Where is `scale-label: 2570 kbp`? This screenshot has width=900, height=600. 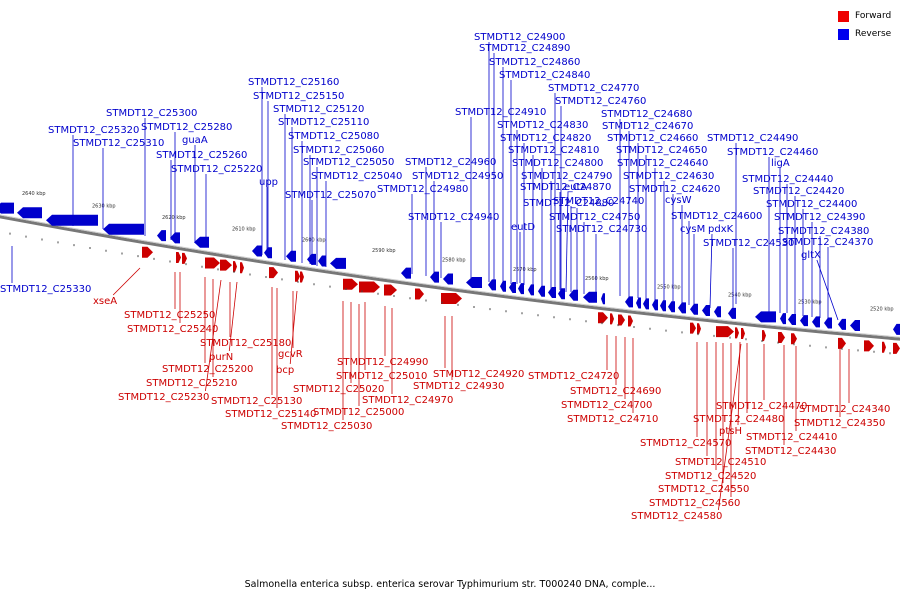
scale-label: 2570 kbp is located at coordinates (525, 270).